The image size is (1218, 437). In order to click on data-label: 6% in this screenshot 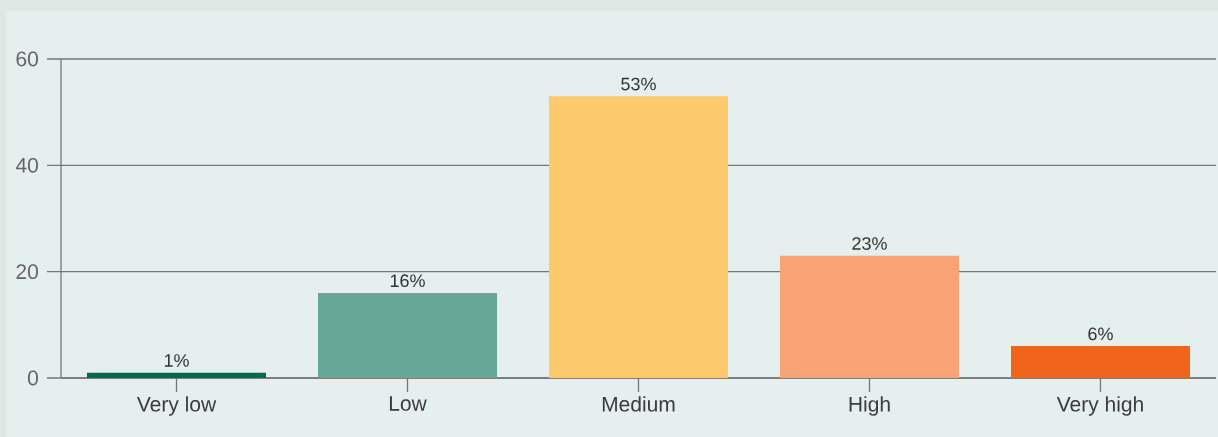, I will do `click(1100, 334)`.